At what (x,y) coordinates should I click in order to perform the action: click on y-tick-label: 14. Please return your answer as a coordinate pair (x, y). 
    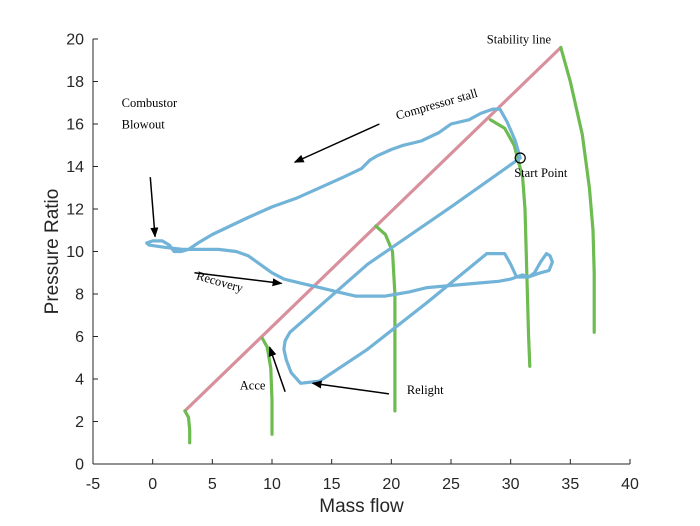
    Looking at the image, I should click on (75, 167).